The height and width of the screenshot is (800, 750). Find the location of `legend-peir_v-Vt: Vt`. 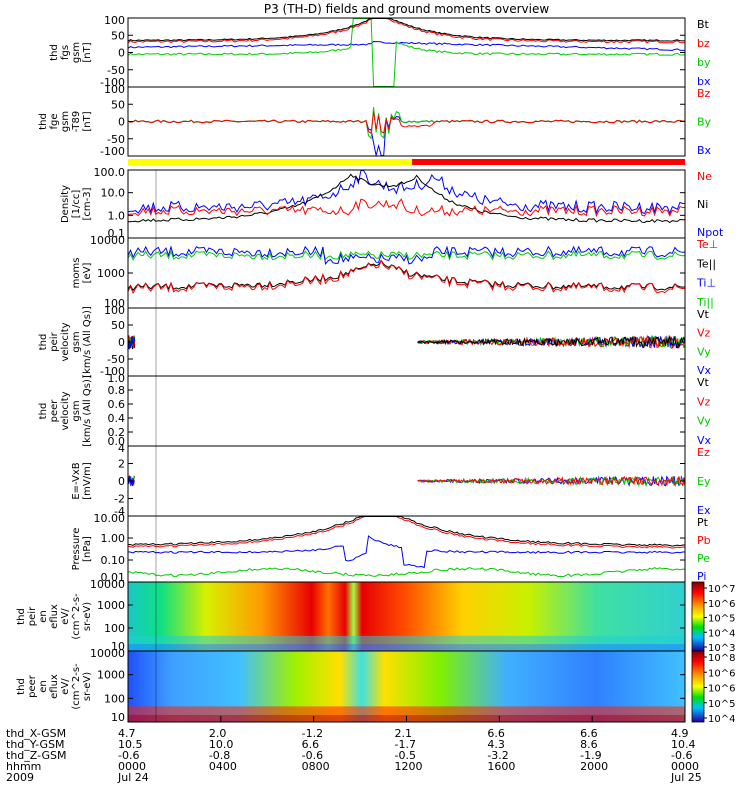

legend-peir_v-Vt: Vt is located at coordinates (703, 314).